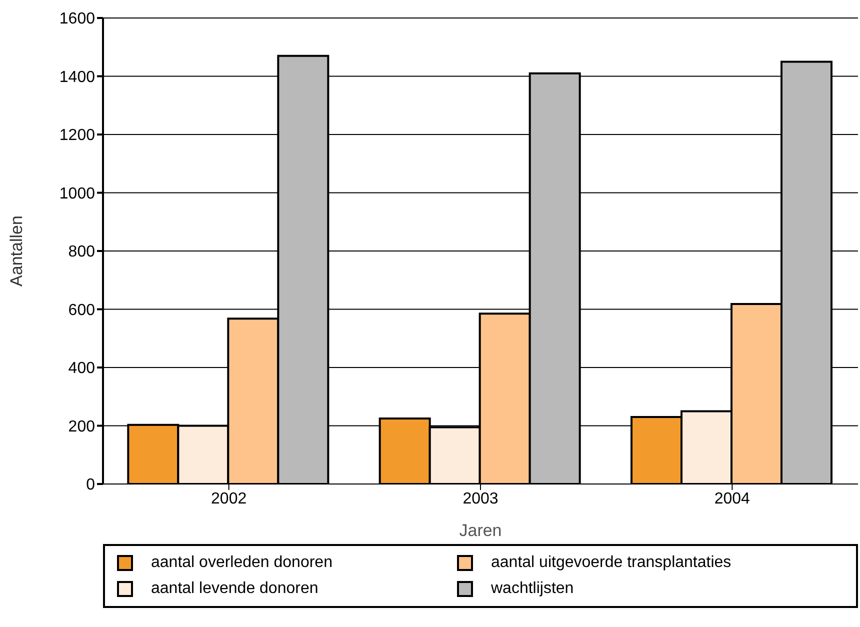 Image resolution: width=860 pixels, height=627 pixels. Describe the element at coordinates (82, 252) in the screenshot. I see `y-tick-label: 800` at that location.